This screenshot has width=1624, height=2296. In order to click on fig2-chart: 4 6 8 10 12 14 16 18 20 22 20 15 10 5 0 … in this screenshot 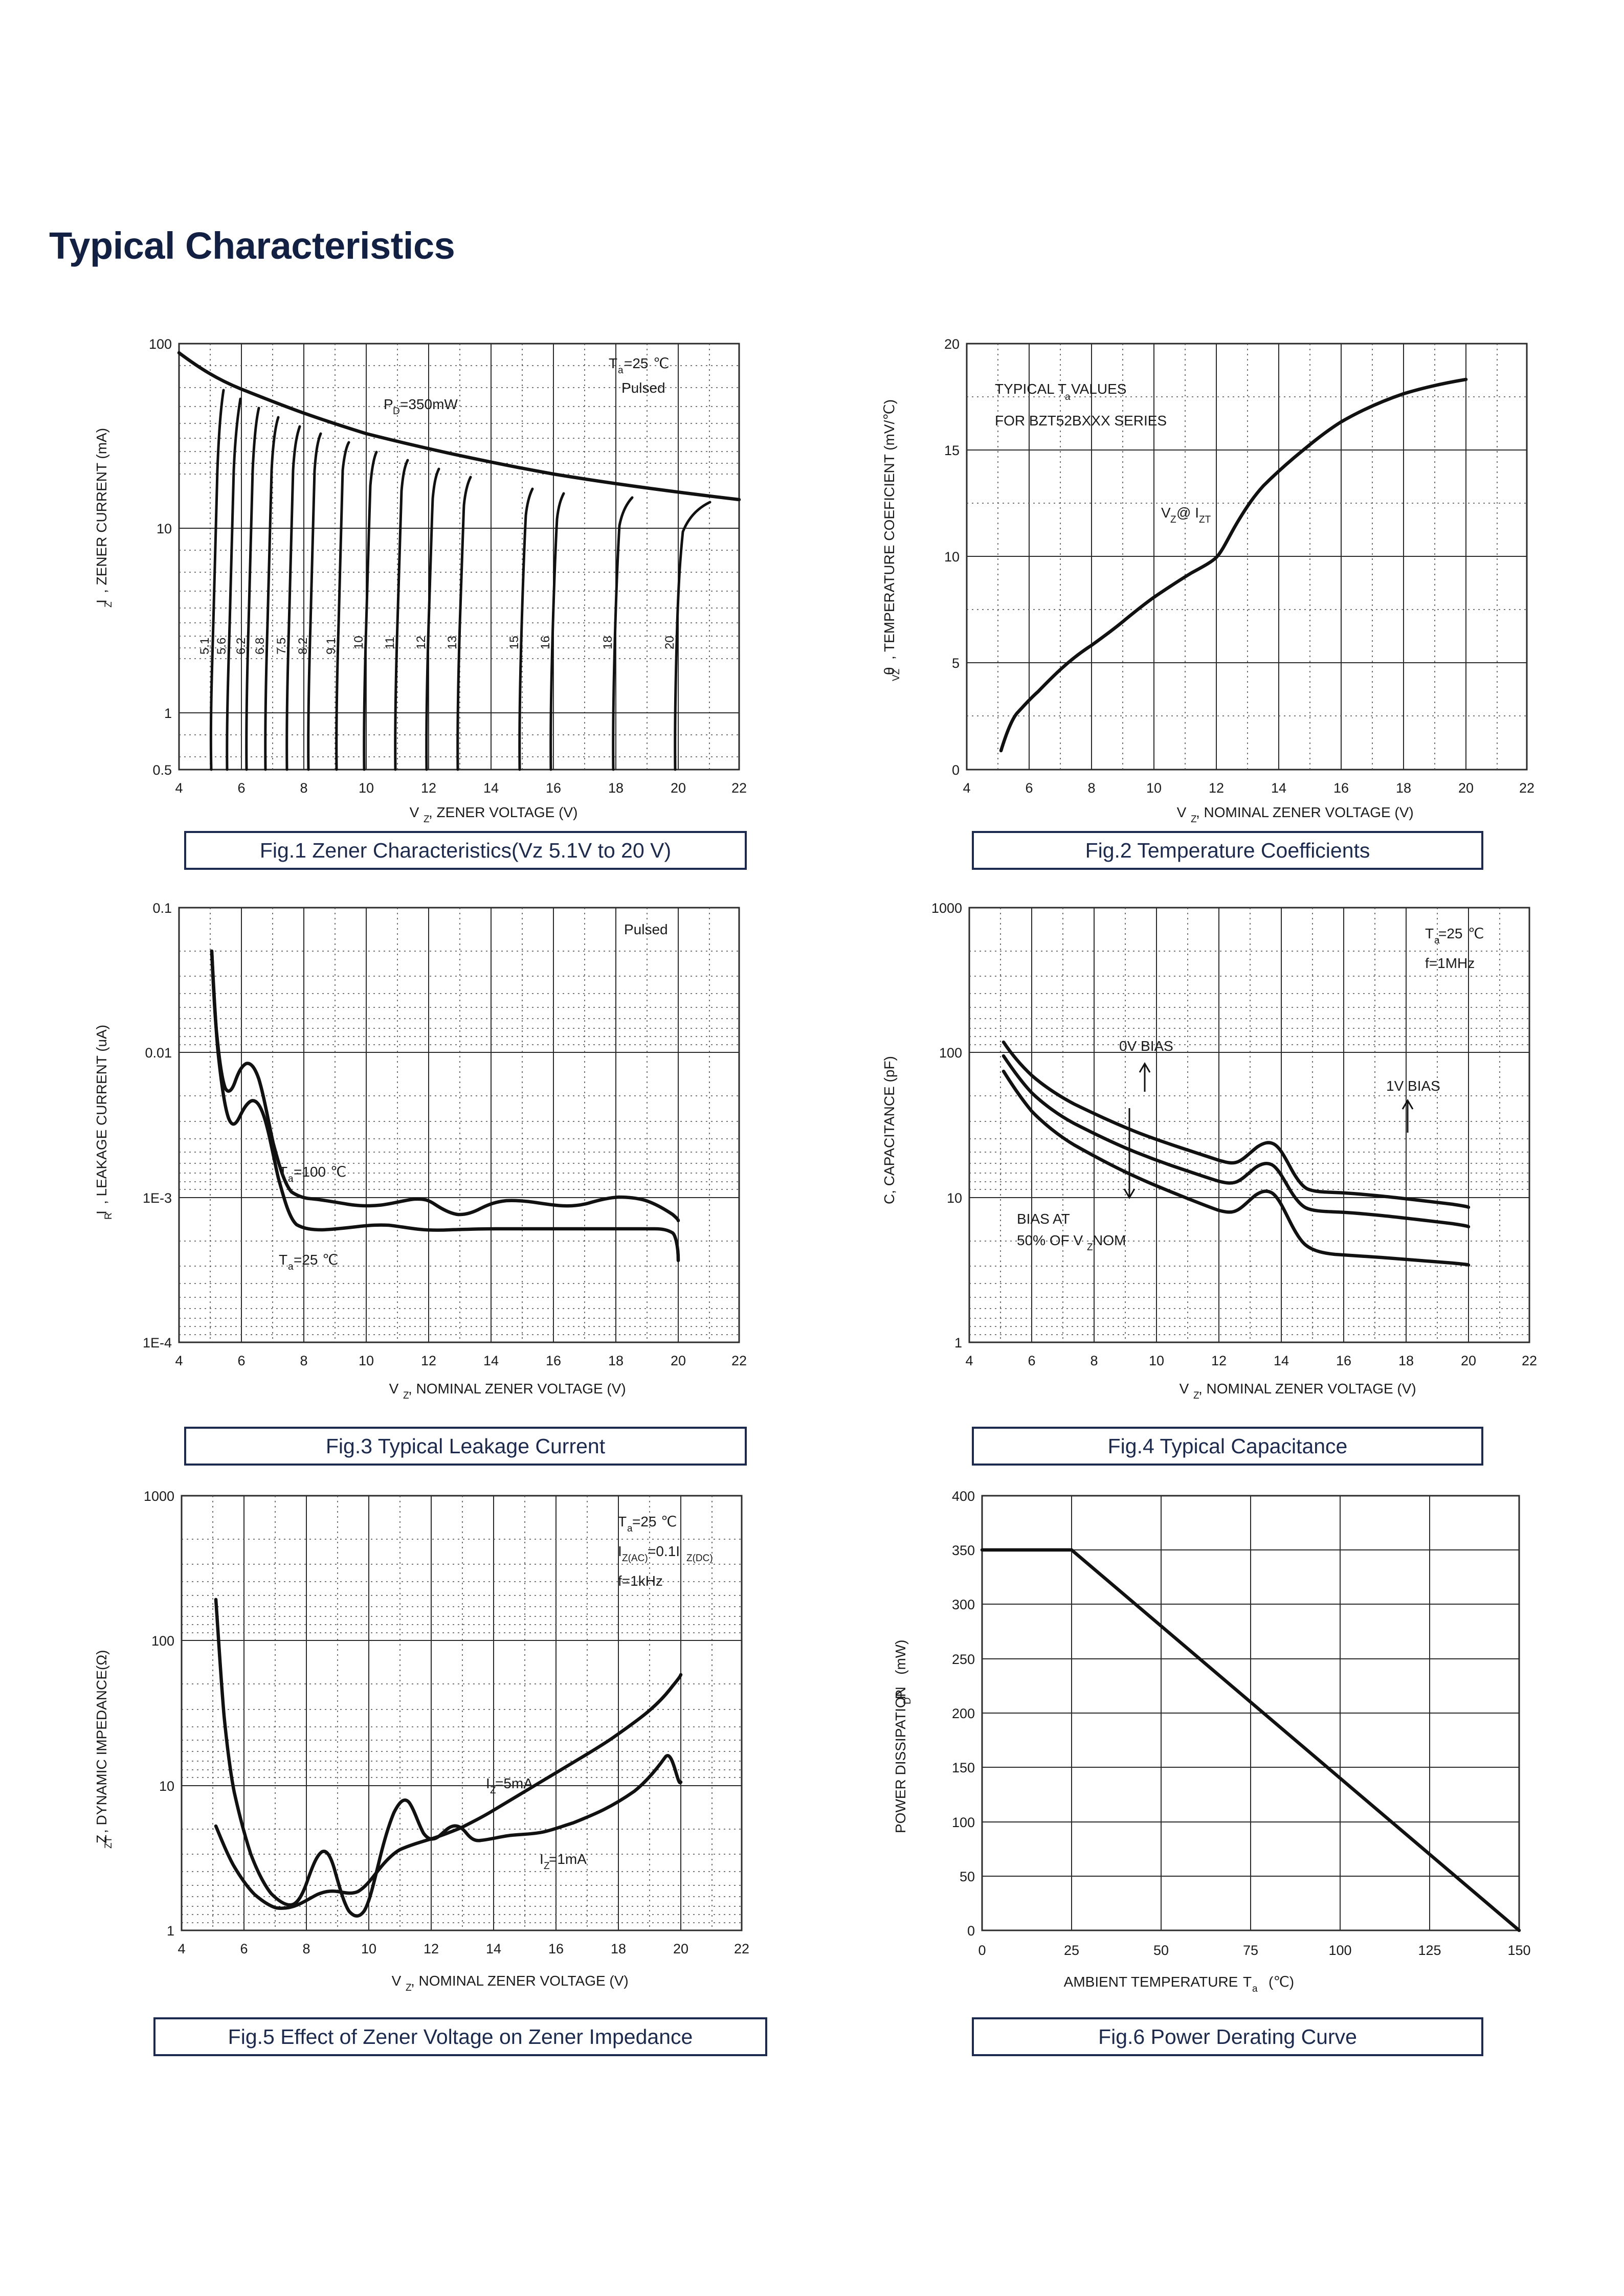, I will do `click(1207, 580)`.